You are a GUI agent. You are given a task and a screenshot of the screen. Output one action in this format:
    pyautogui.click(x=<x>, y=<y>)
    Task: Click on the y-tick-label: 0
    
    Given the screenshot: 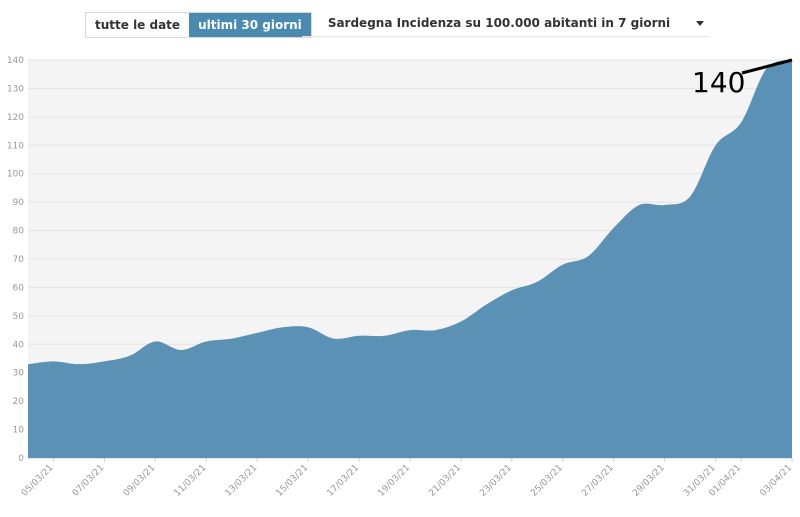 What is the action you would take?
    pyautogui.click(x=21, y=459)
    